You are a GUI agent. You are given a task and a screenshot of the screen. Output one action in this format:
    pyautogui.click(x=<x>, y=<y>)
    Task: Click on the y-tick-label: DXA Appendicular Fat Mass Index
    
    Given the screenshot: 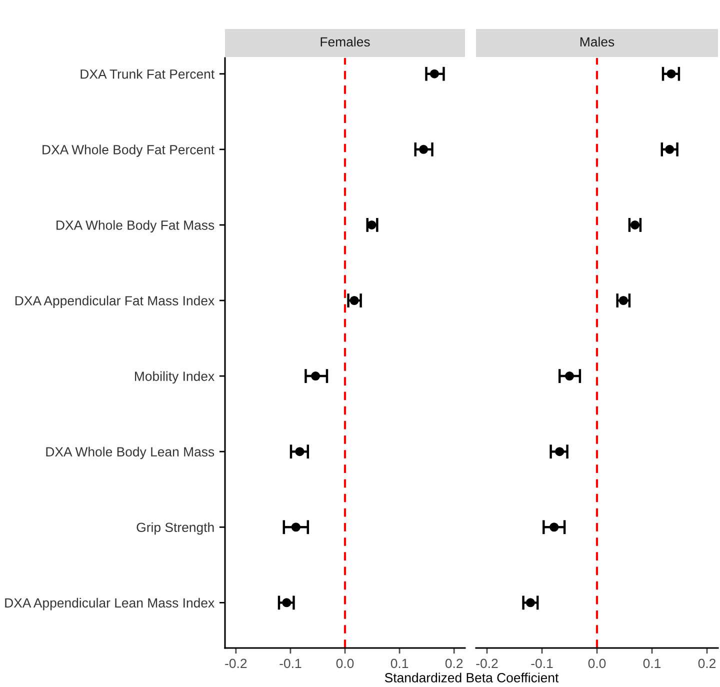 What is the action you would take?
    pyautogui.click(x=114, y=302)
    